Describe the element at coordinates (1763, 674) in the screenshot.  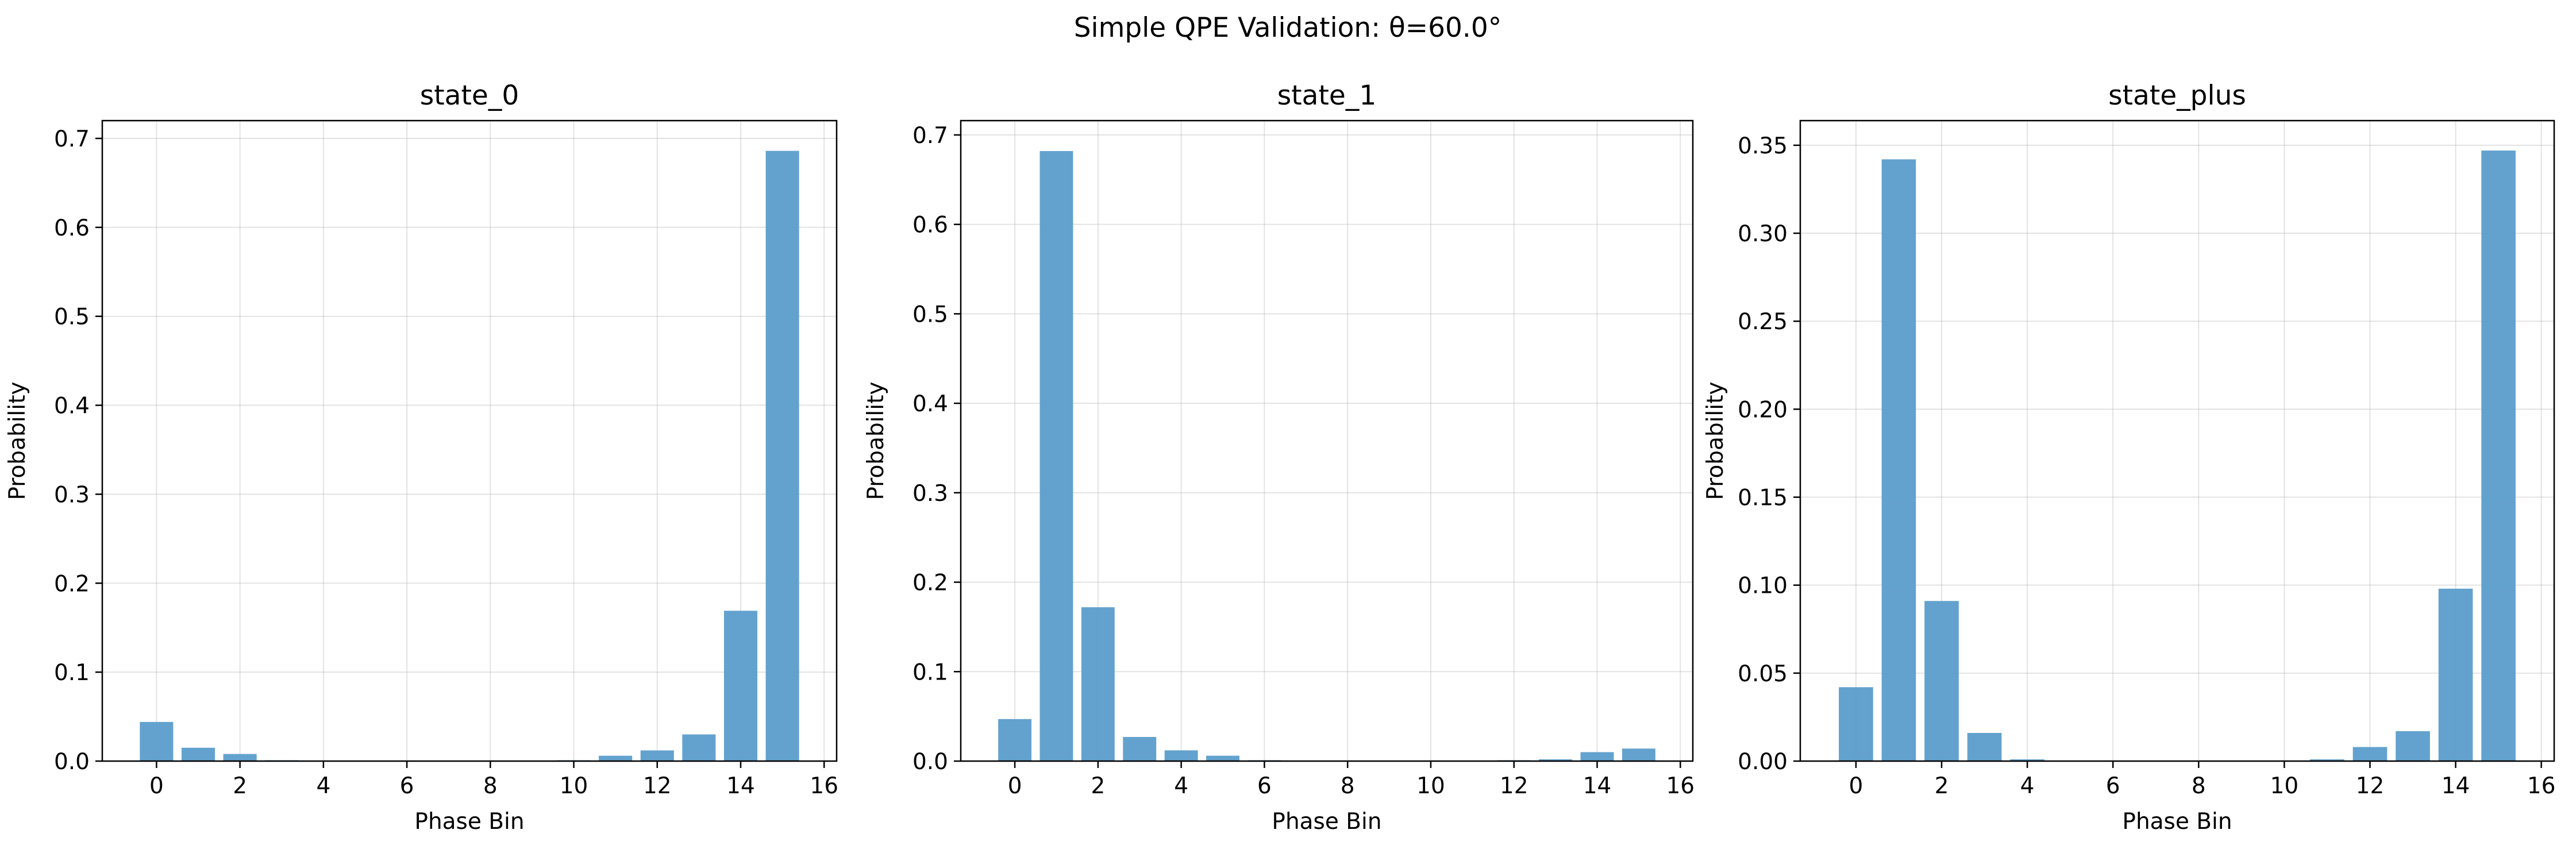
I see `y-tick-label: 0.05` at that location.